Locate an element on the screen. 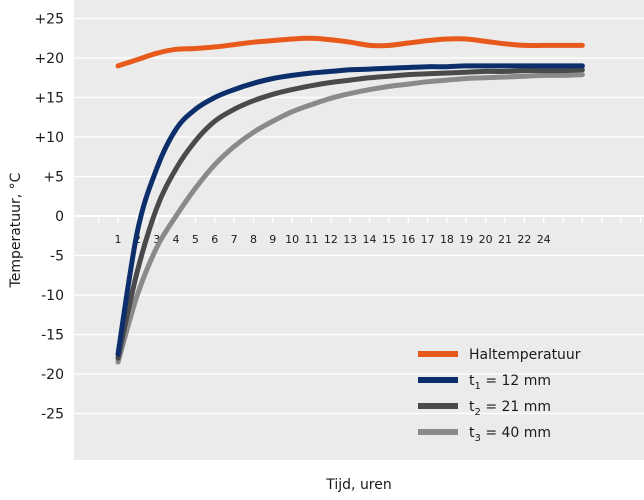 This screenshot has height=500, width=644. x-axis-title: Tijd, uren is located at coordinates (358, 485).